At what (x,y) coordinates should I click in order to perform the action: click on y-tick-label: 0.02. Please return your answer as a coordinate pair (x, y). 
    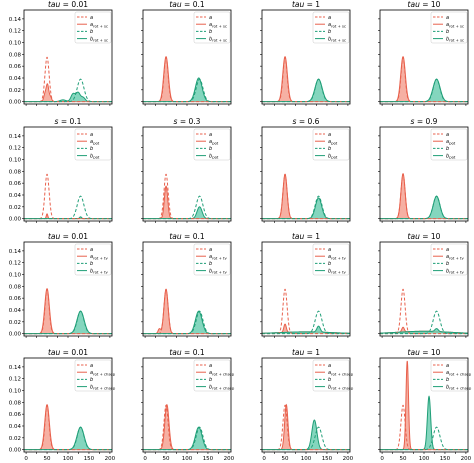
    Looking at the image, I should click on (15, 91).